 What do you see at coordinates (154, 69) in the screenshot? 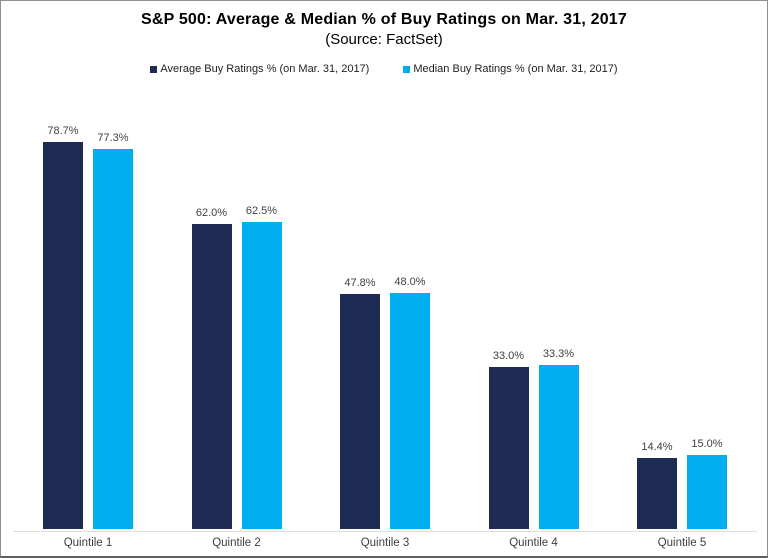
I see `legend-swatch-average-icon` at bounding box center [154, 69].